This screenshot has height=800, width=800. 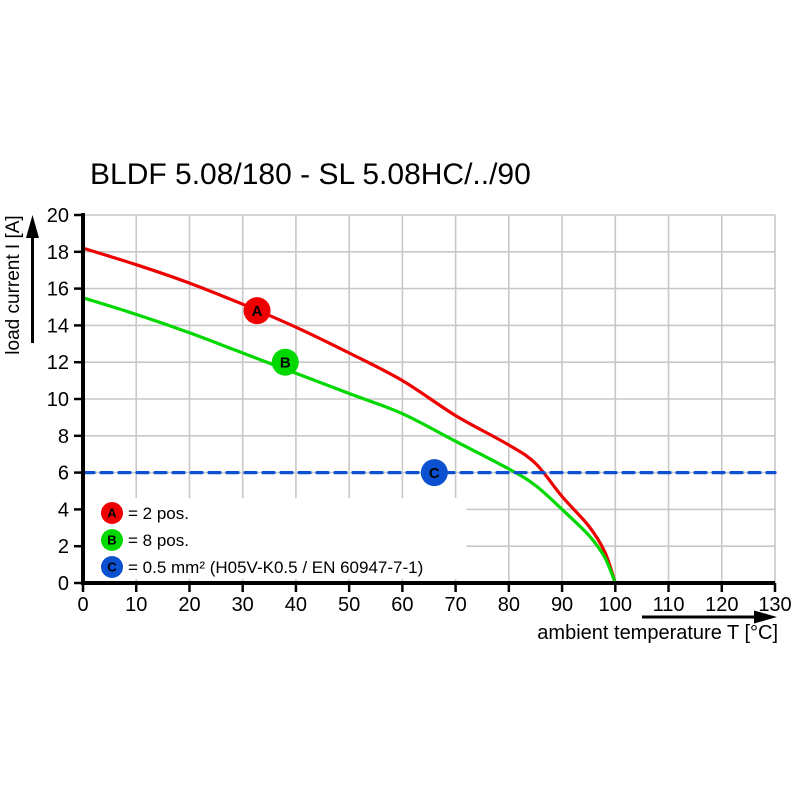 I want to click on legend-b-letter: B, so click(x=111, y=540).